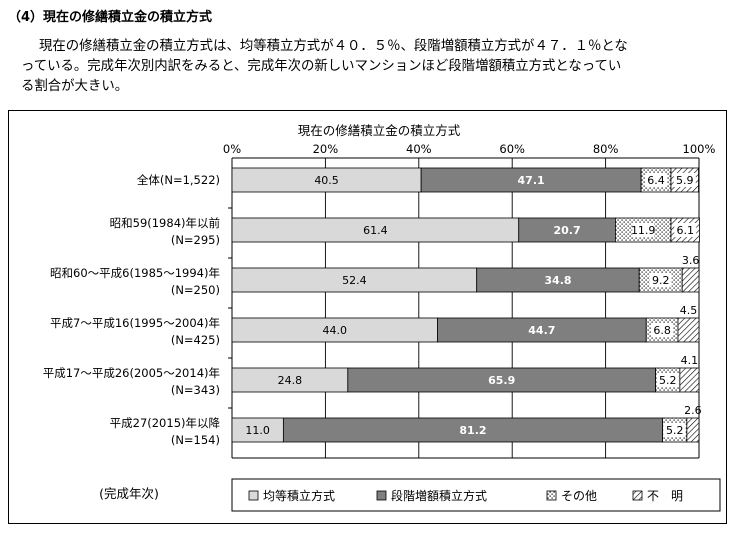 Image resolution: width=737 pixels, height=533 pixels. What do you see at coordinates (469, 149) in the screenshot?
I see `x-tick-labels: 0% 20% 40% 60% 80% 100%` at bounding box center [469, 149].